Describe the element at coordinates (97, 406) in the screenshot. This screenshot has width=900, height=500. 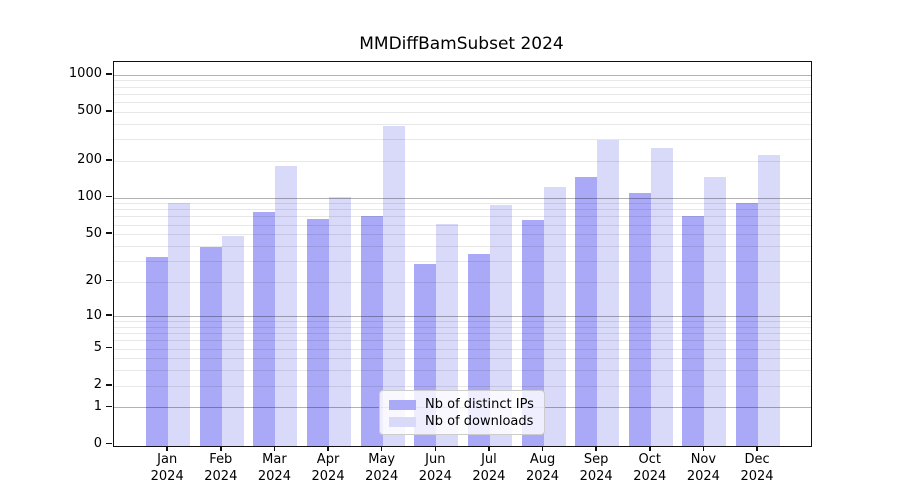
I see `y-tick-label: 1` at that location.